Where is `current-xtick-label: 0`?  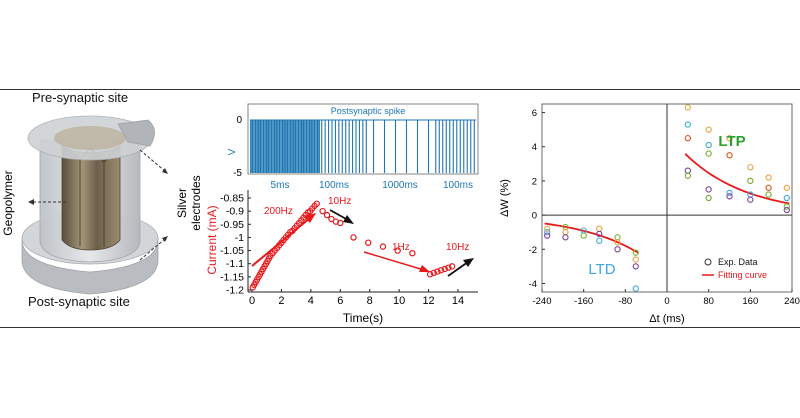
current-xtick-label: 0 is located at coordinates (252, 301).